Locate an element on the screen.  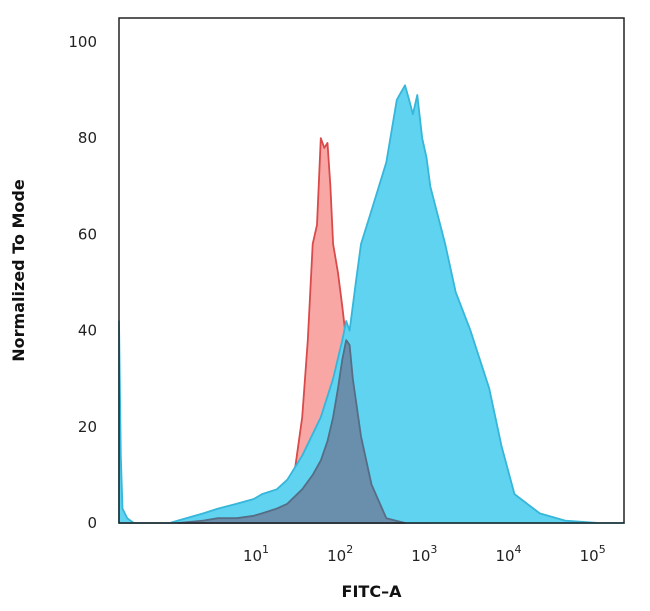
x-axis-ticks: 10¹ 10² 10³ 10⁴ 10⁵ is located at coordinates (424, 554).